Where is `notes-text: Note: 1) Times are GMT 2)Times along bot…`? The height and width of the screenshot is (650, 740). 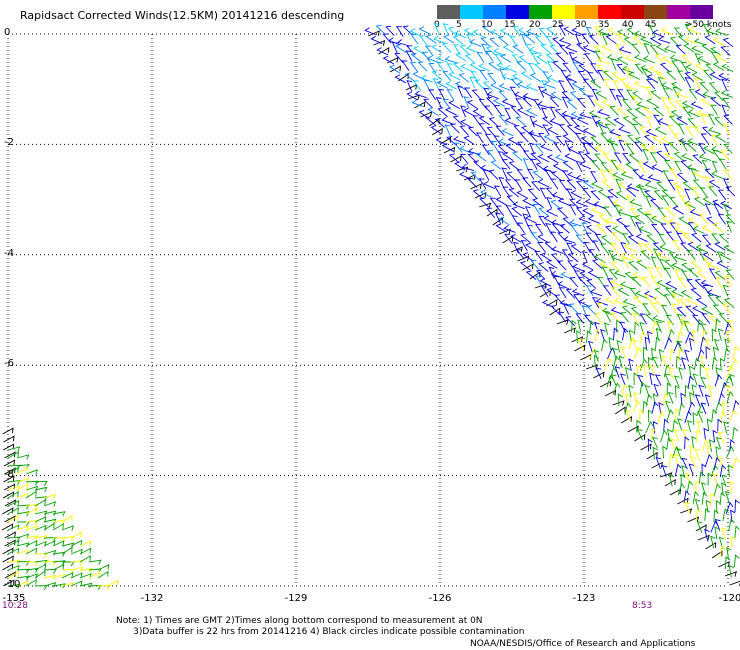
notes-text: Note: 1) Times are GMT 2)Times along bot… is located at coordinates (320, 627).